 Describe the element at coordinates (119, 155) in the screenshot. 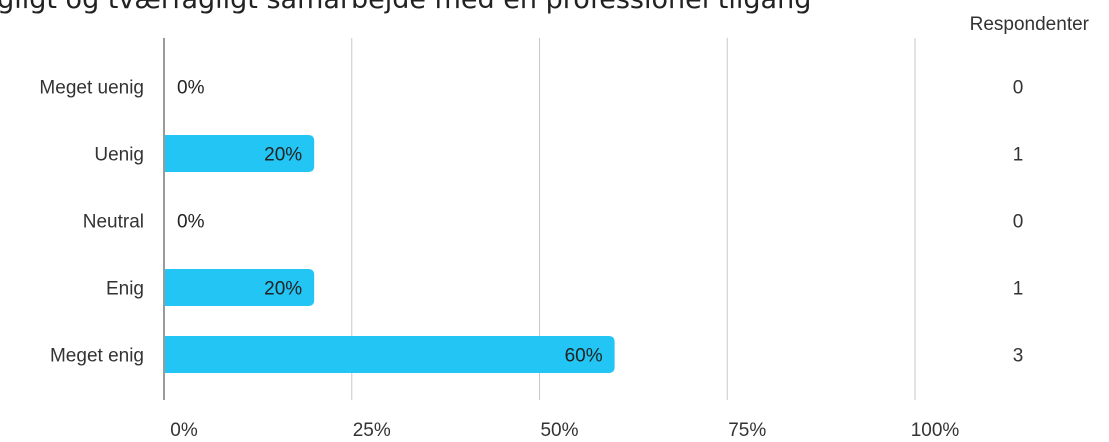

I see `category-label: Uenig` at that location.